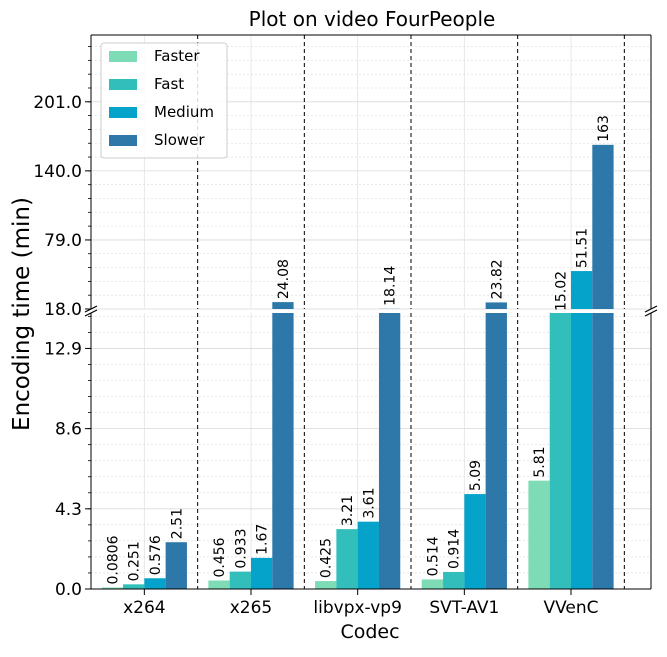  Describe the element at coordinates (570, 608) in the screenshot. I see `x-tick-label: VVenC` at that location.